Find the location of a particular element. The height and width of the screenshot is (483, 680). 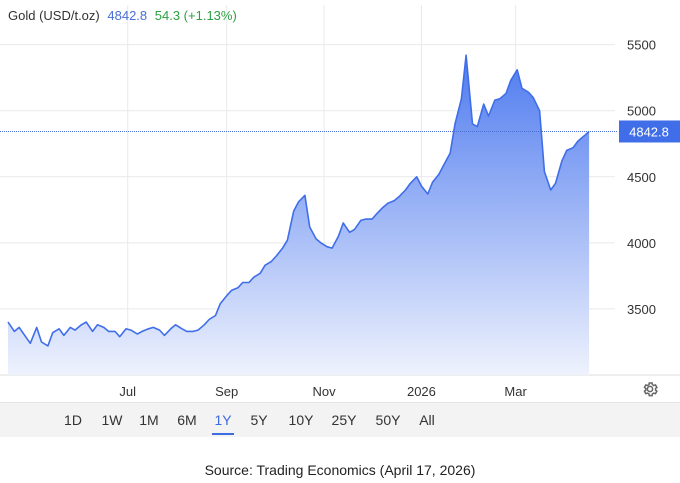

last-price-badge is located at coordinates (649, 131).